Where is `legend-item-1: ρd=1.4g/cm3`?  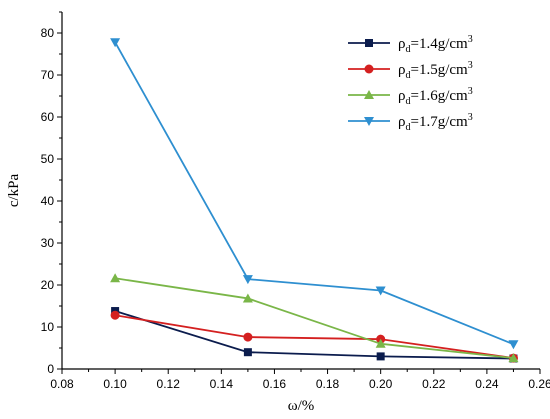
legend-item-1: ρd=1.4g/cm3 is located at coordinates (410, 44).